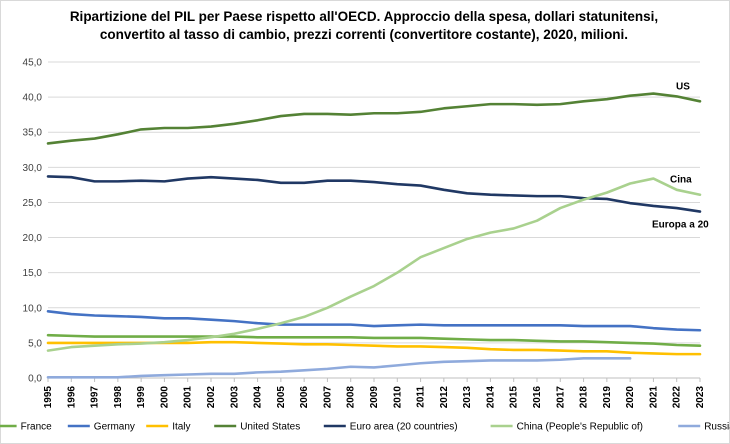  I want to click on x-tick-label: 2022, so click(677, 397).